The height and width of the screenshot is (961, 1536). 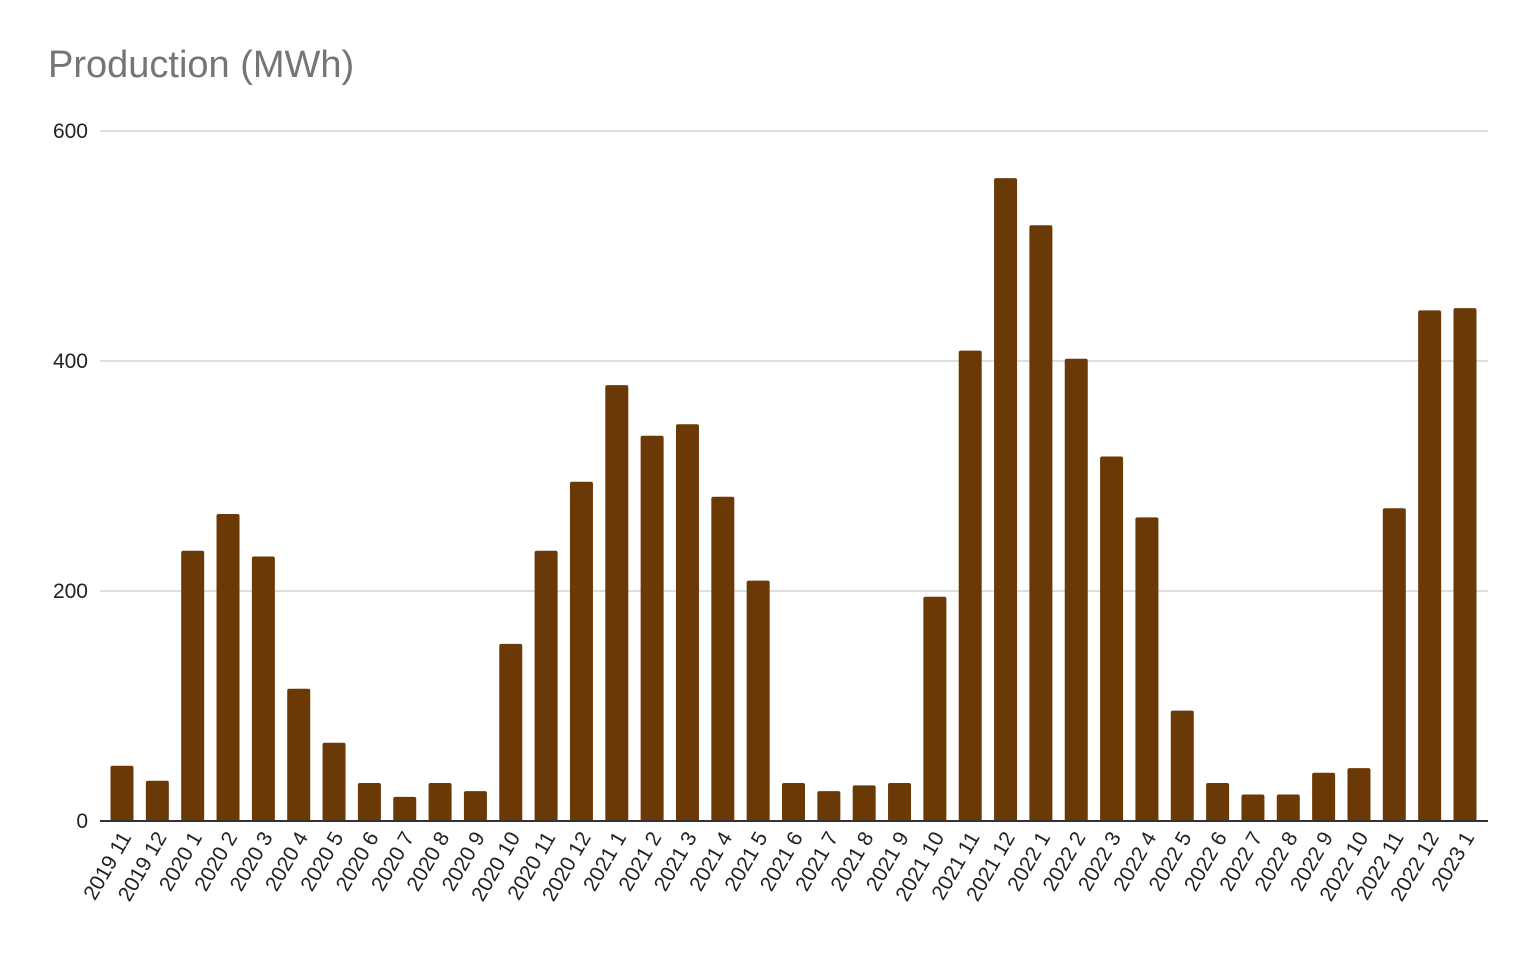 What do you see at coordinates (70, 476) in the screenshot?
I see `y-axis-tick-labels: 0 200 400 600` at bounding box center [70, 476].